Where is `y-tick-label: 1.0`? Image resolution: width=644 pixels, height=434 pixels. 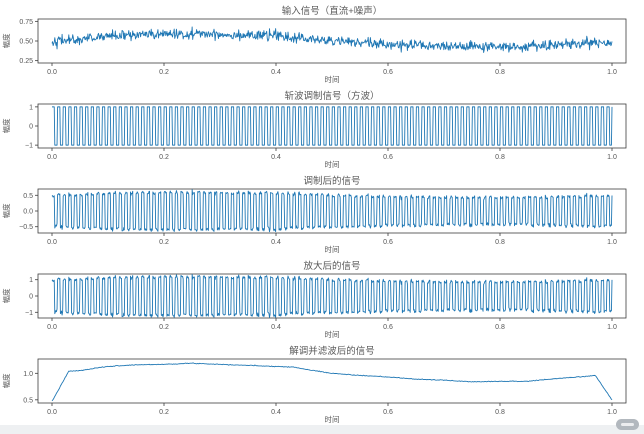 y-tick-label: 1.0 is located at coordinates (28, 374).